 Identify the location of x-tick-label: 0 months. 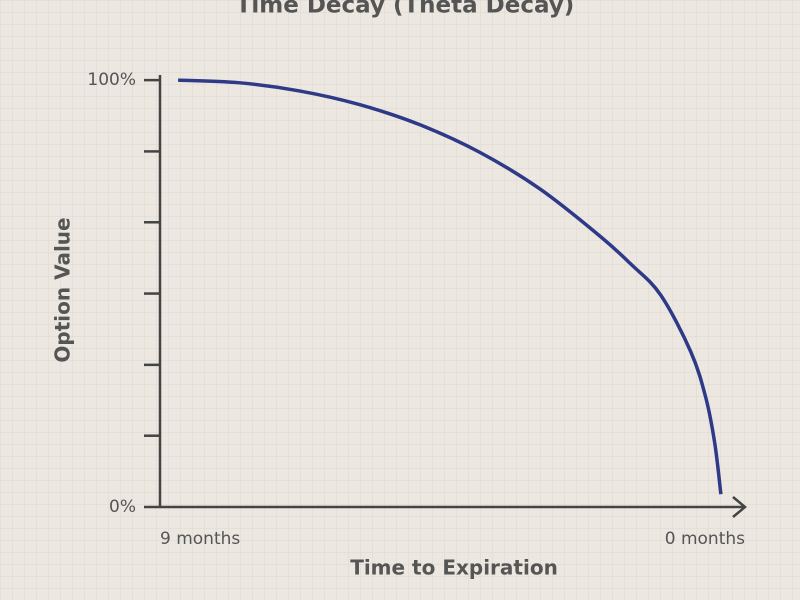
(705, 539).